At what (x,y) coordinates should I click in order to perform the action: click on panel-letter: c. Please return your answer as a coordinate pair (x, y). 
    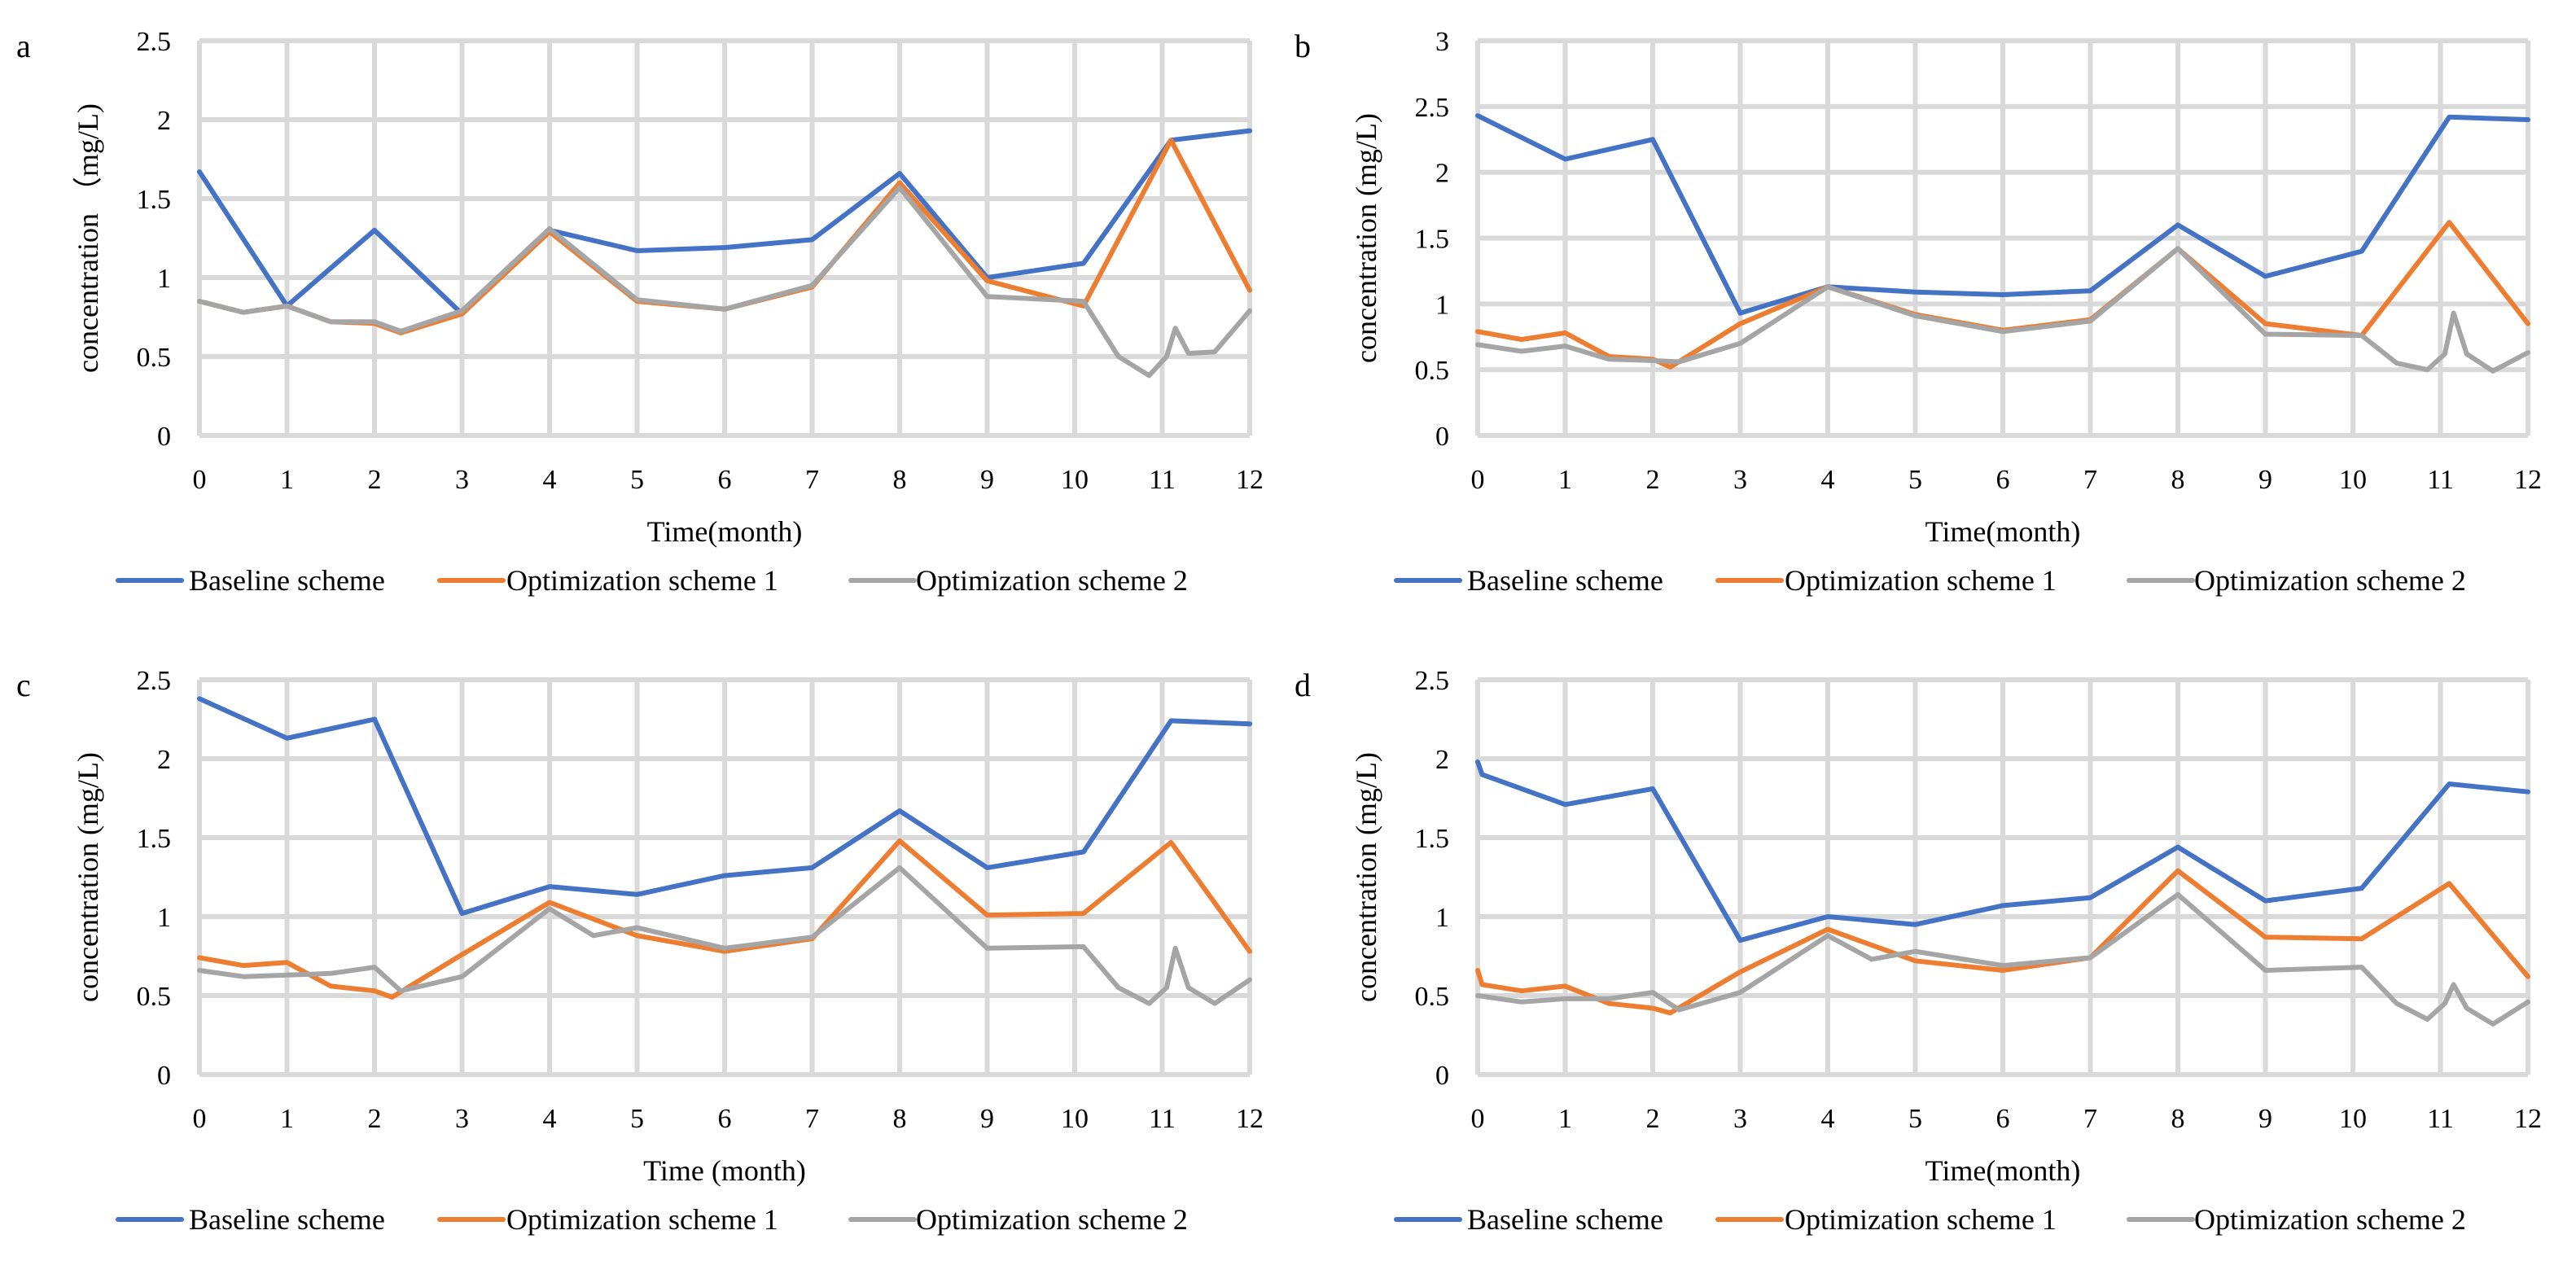
    Looking at the image, I should click on (23, 685).